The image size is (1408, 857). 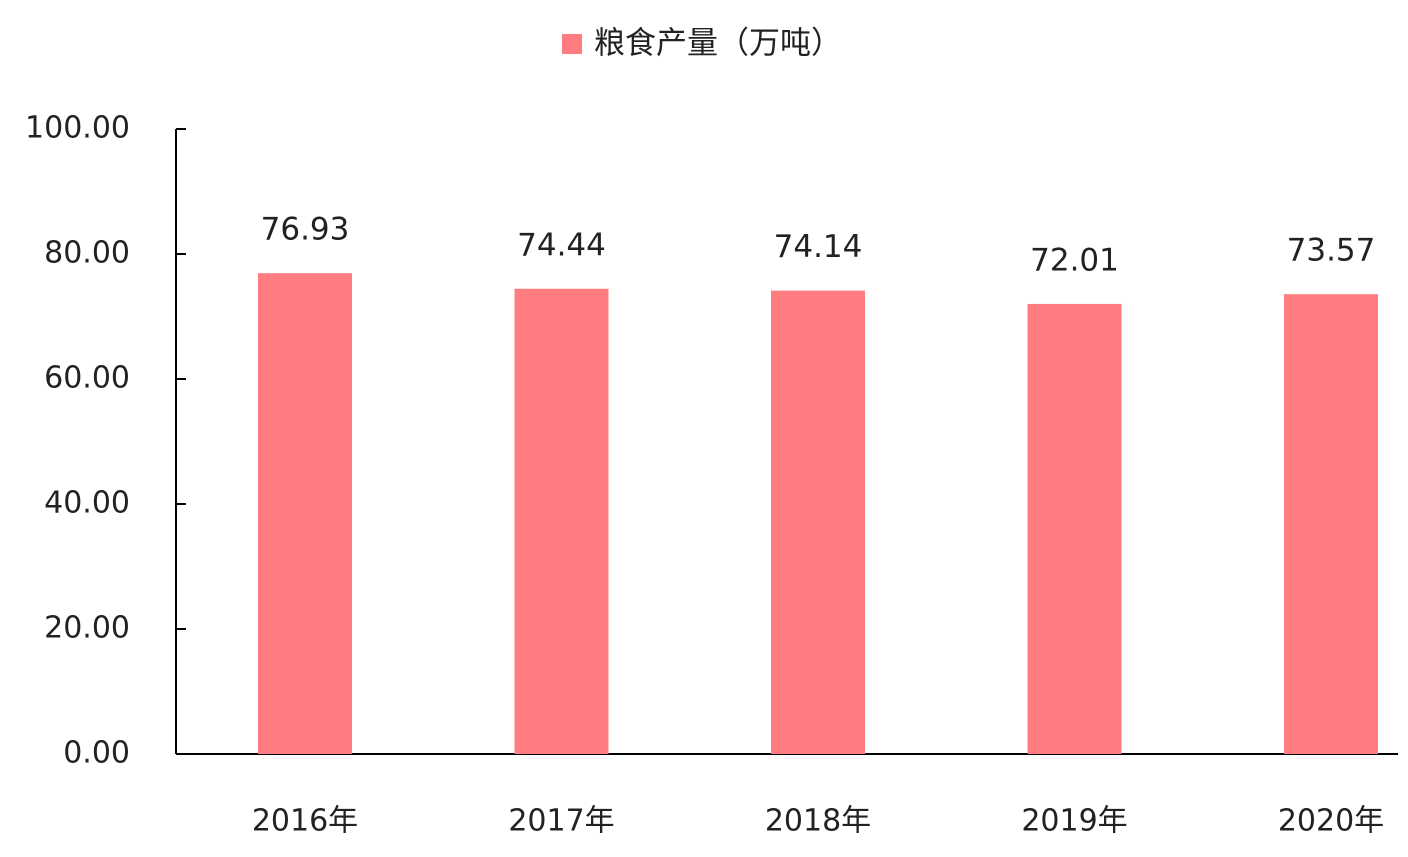 What do you see at coordinates (1074, 260) in the screenshot?
I see `data-label: 72.01` at bounding box center [1074, 260].